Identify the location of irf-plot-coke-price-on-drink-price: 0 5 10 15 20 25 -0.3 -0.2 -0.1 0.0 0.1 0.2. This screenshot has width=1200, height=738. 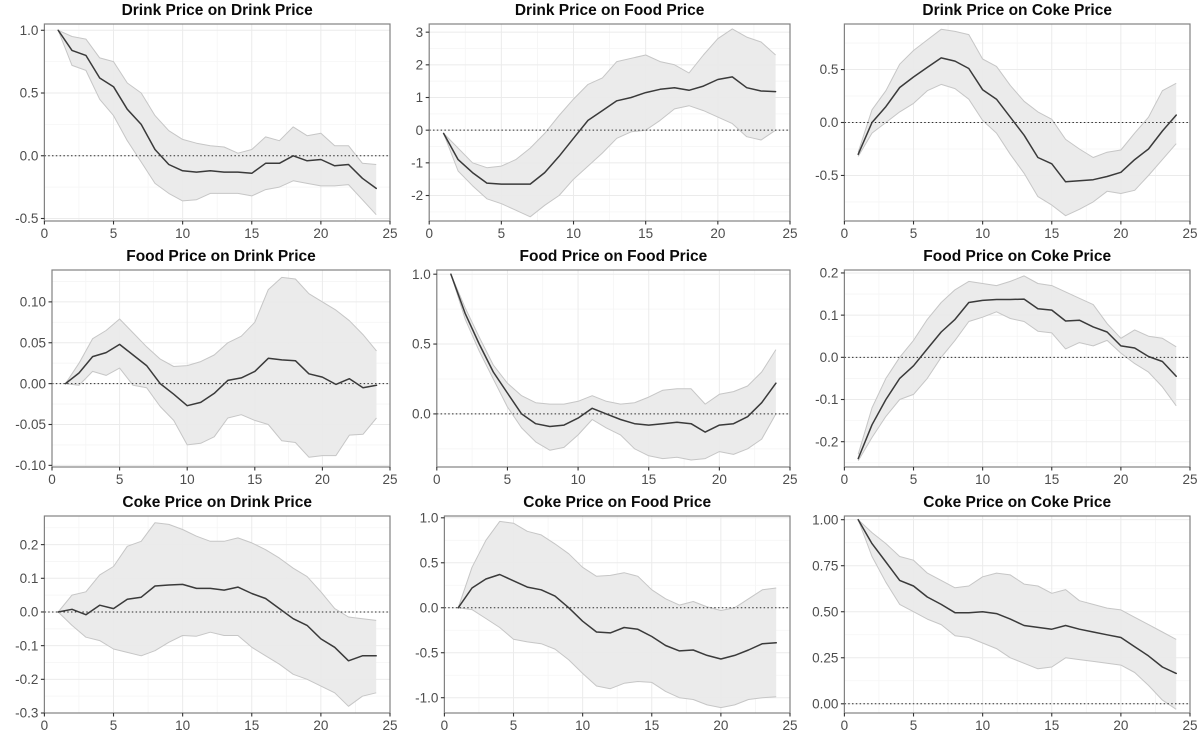
(206, 624).